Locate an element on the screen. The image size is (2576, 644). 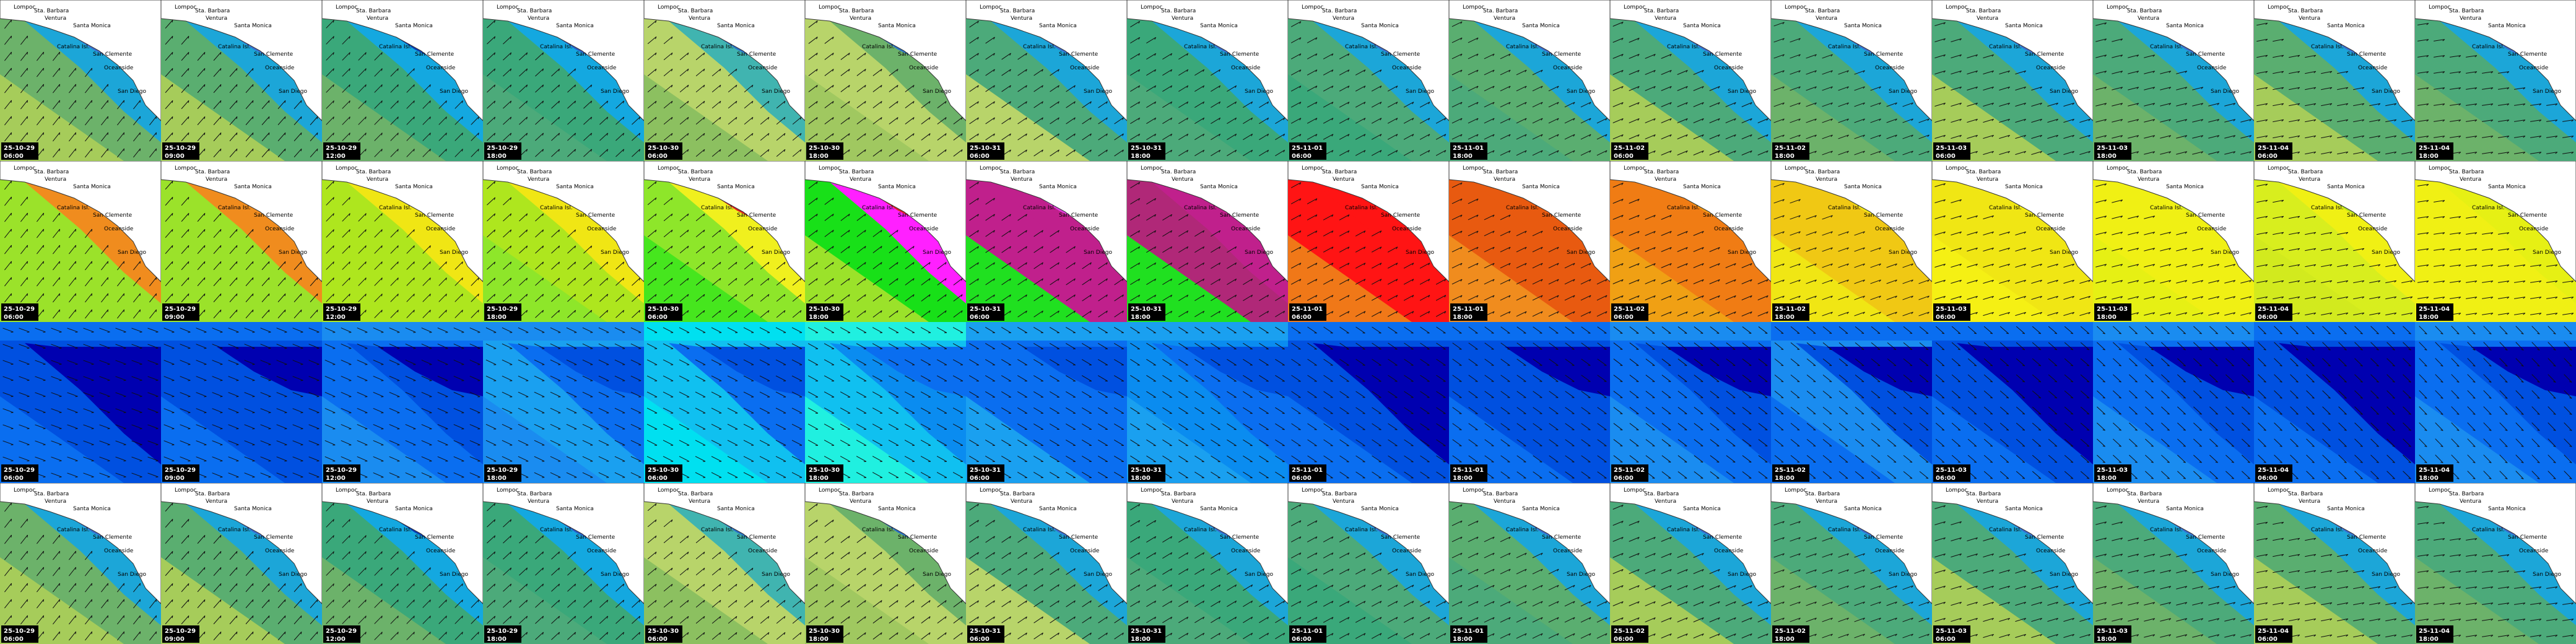
place-label: San Clemente is located at coordinates (1884, 215).